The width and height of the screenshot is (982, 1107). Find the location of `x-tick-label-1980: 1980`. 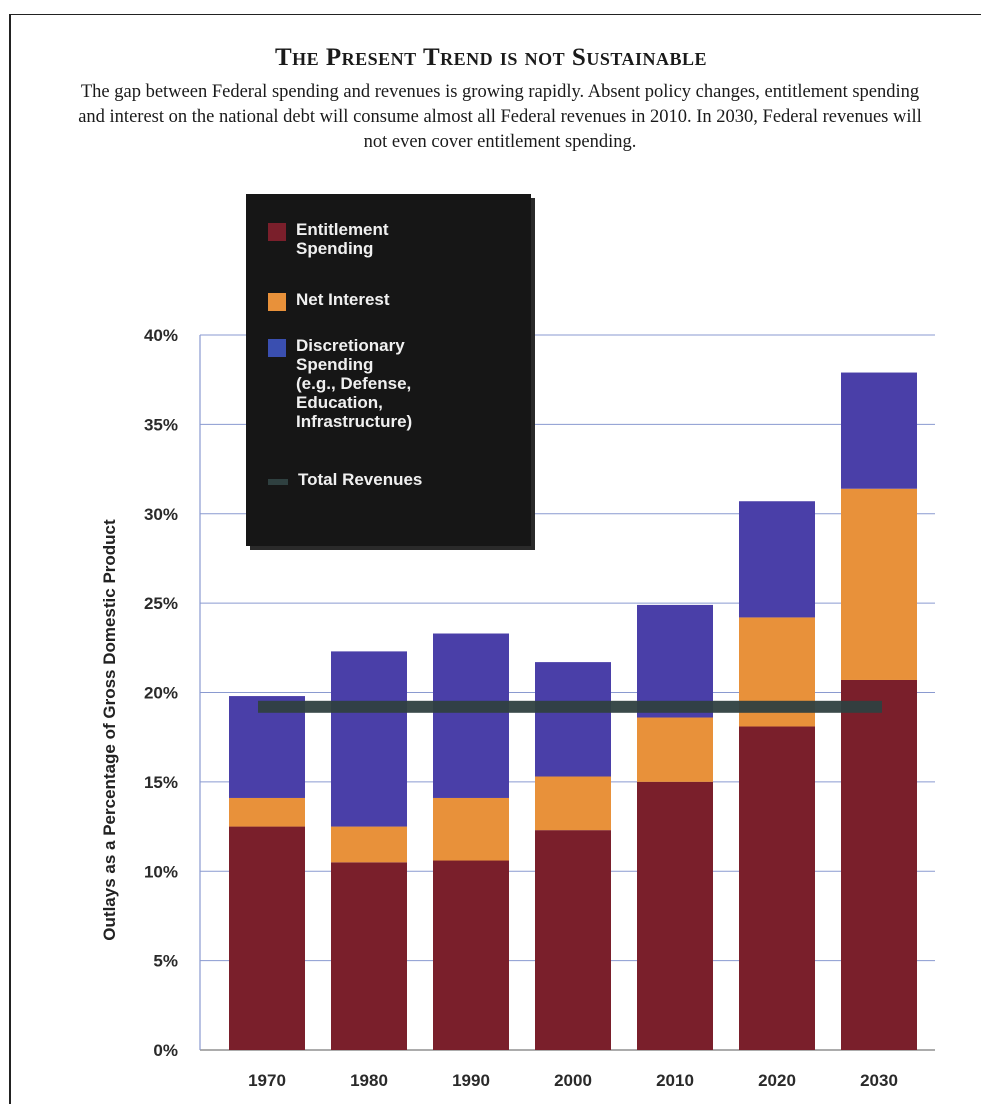

x-tick-label-1980: 1980 is located at coordinates (369, 1080).